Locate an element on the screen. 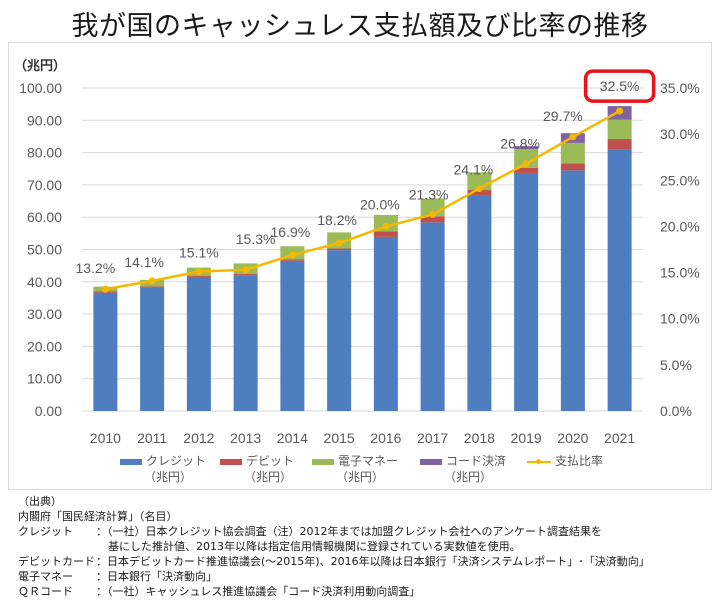 The height and width of the screenshot is (600, 720). ratio-data-label: 24.1% is located at coordinates (474, 170).